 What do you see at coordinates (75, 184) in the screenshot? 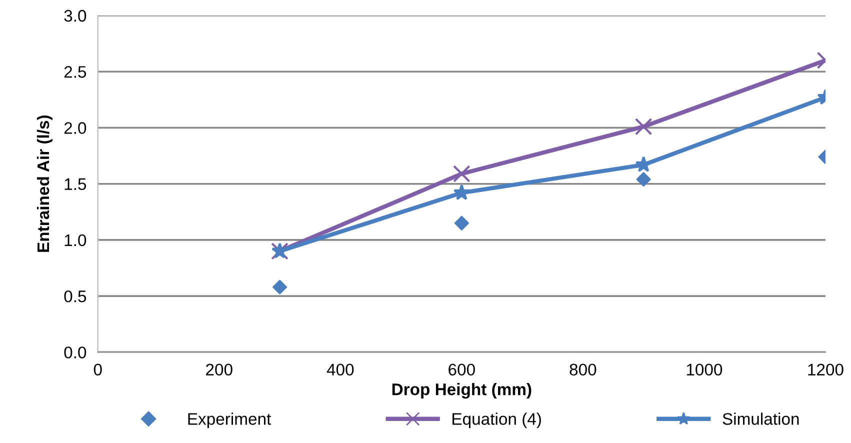
I see `y-tick-label: 1.5` at bounding box center [75, 184].